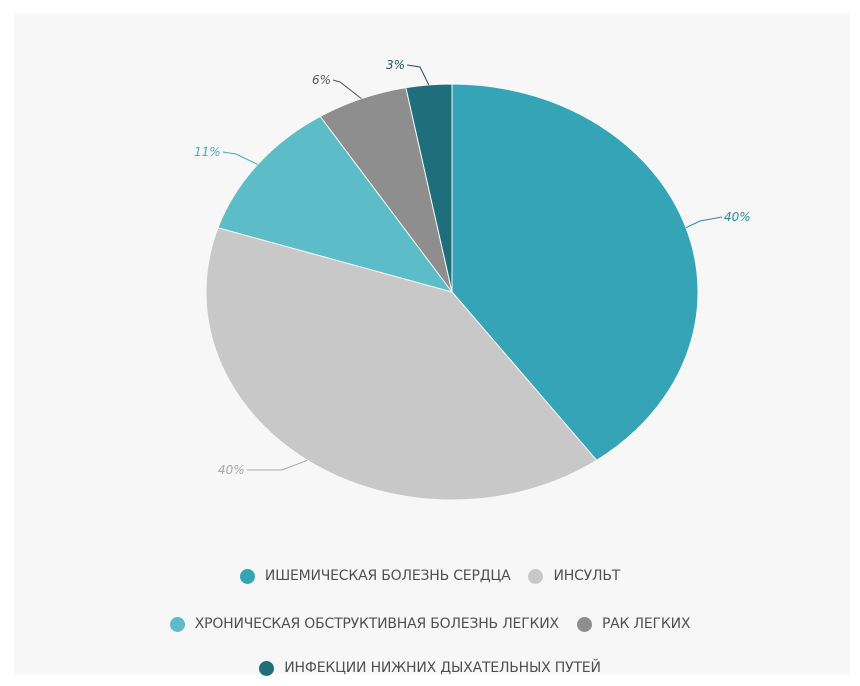  What do you see at coordinates (231, 470) in the screenshot?
I see `data-label-инсульт: 40%` at bounding box center [231, 470].